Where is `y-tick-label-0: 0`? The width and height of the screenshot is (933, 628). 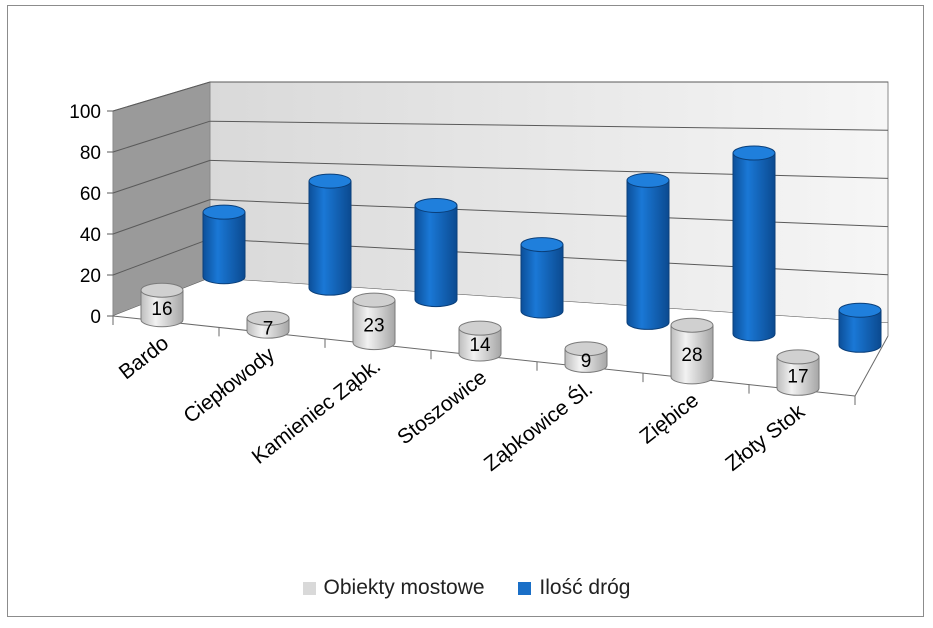 y-tick-label-0: 0 is located at coordinates (95, 317).